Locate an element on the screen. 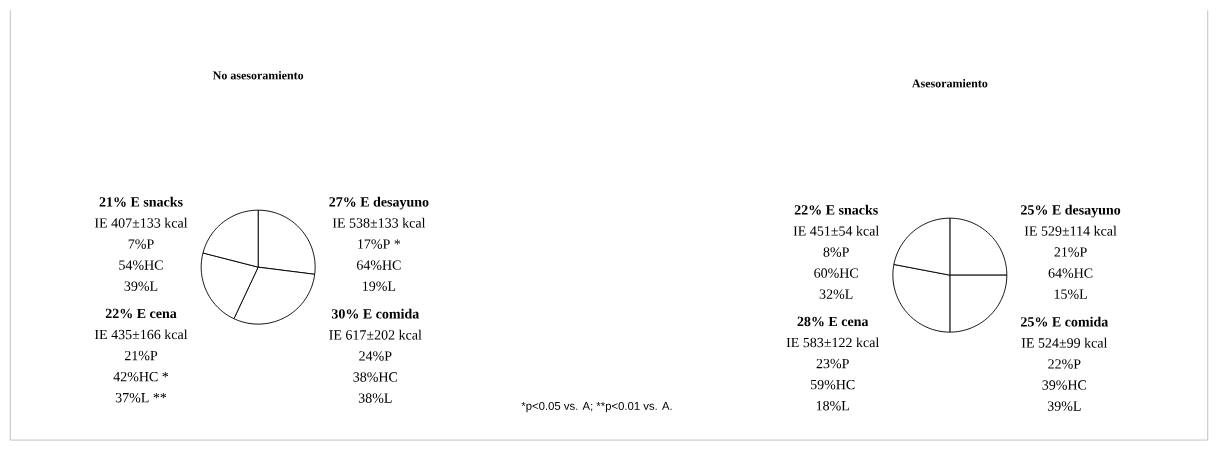 The width and height of the screenshot is (1218, 454). text: IE 617±202 kcal is located at coordinates (375, 334).